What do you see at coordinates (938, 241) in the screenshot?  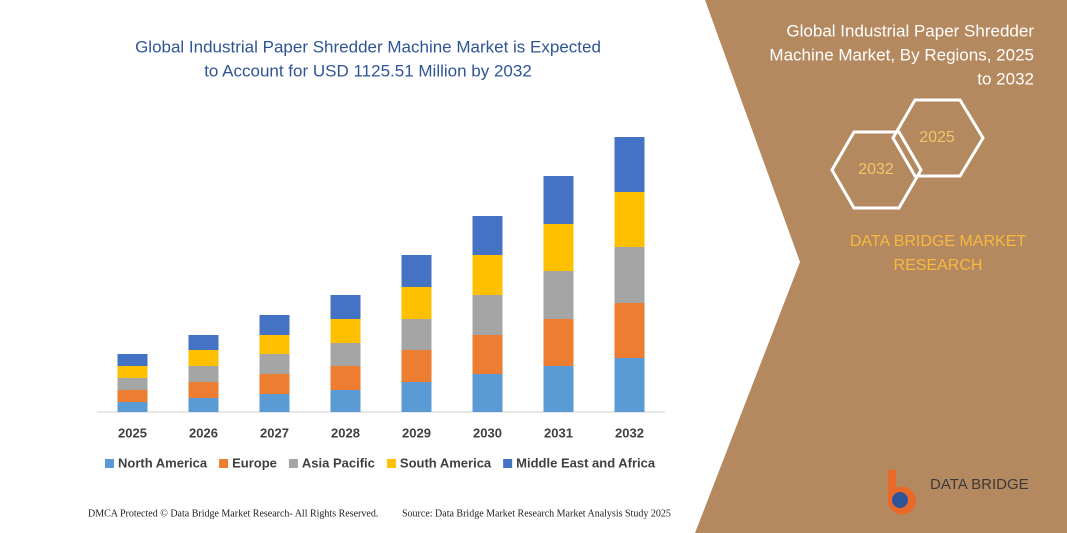 I see `brand-text: DATA BRIDGE MARKET` at bounding box center [938, 241].